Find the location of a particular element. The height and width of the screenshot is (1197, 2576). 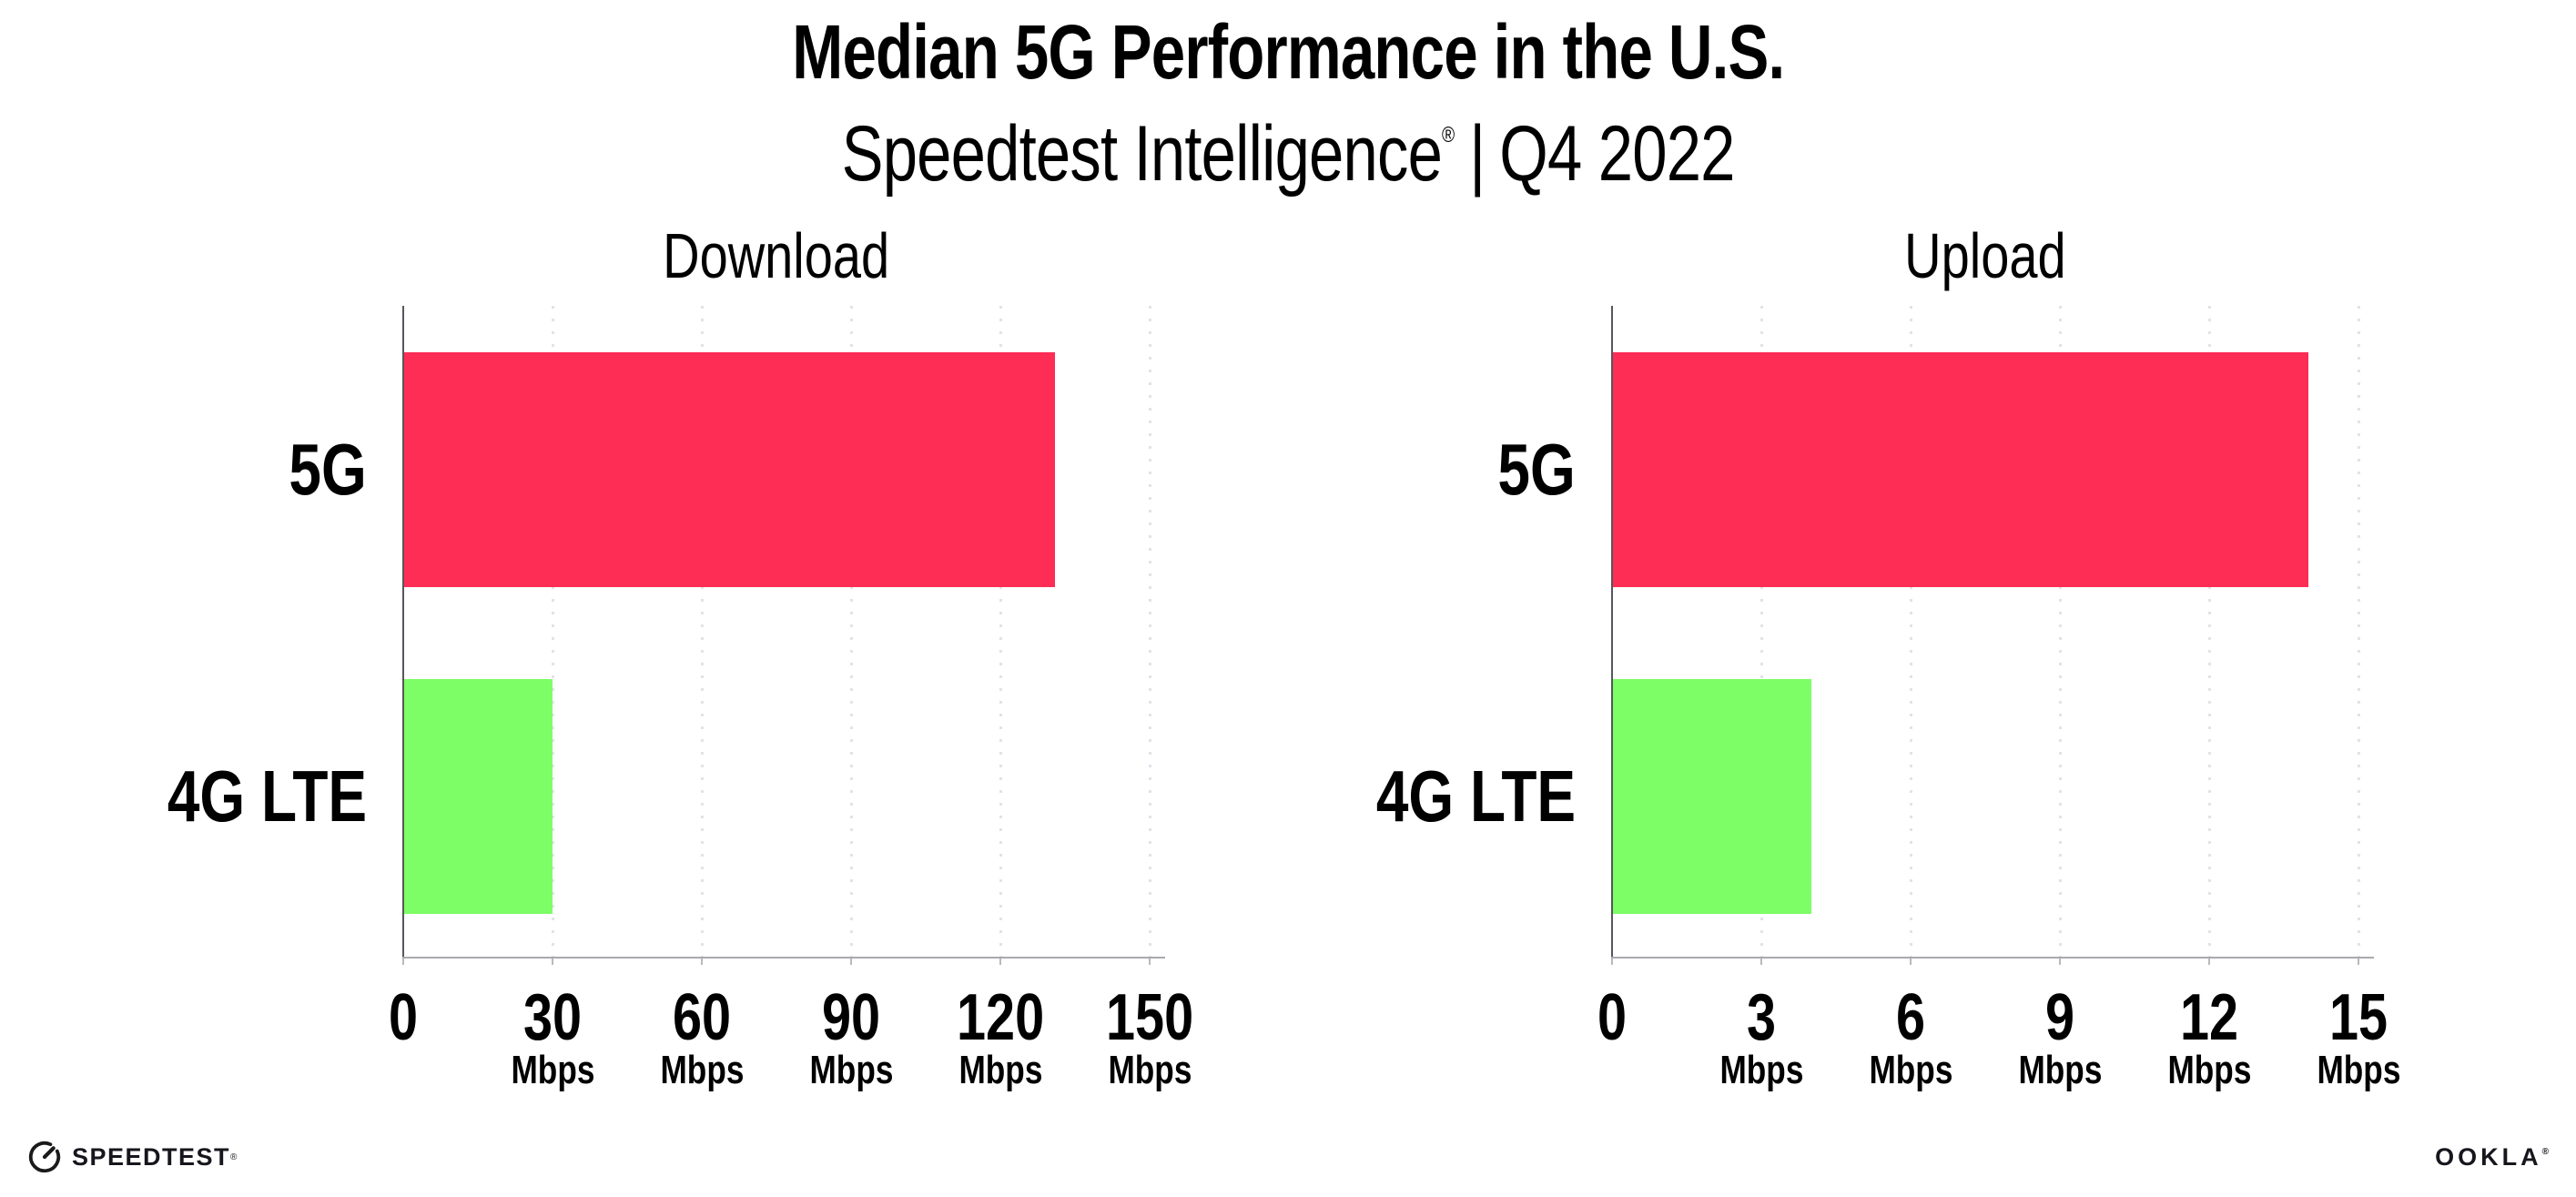

x-tick-12-upload: 12 is located at coordinates (2209, 1018).